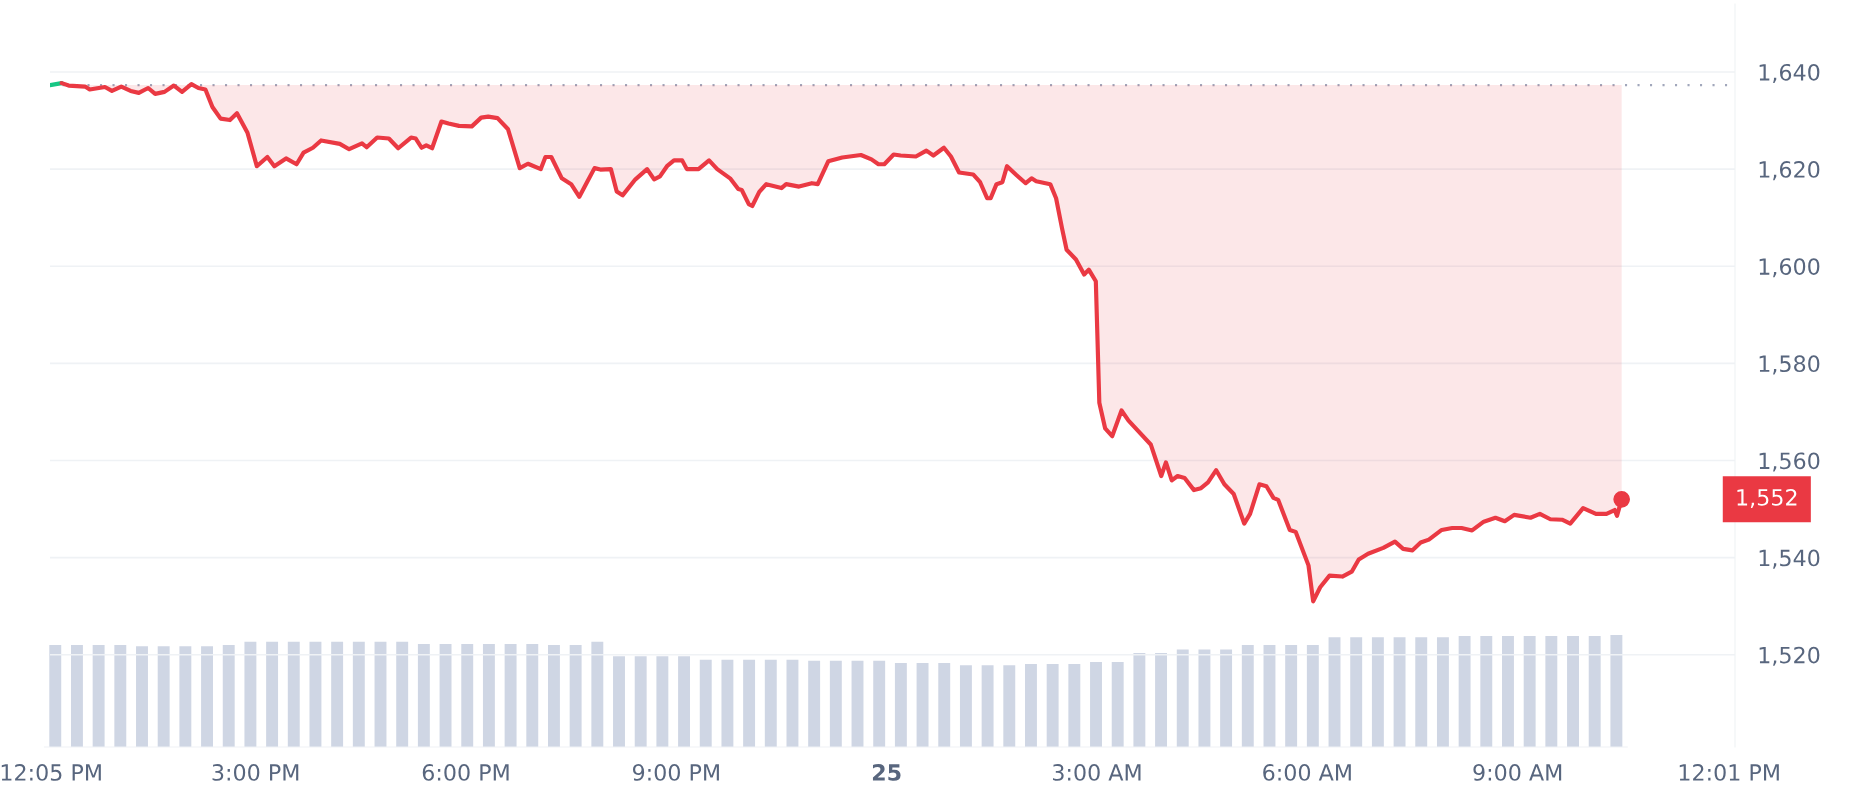 The width and height of the screenshot is (1858, 800). What do you see at coordinates (886, 772) in the screenshot?
I see `x-tick-label: 25` at bounding box center [886, 772].